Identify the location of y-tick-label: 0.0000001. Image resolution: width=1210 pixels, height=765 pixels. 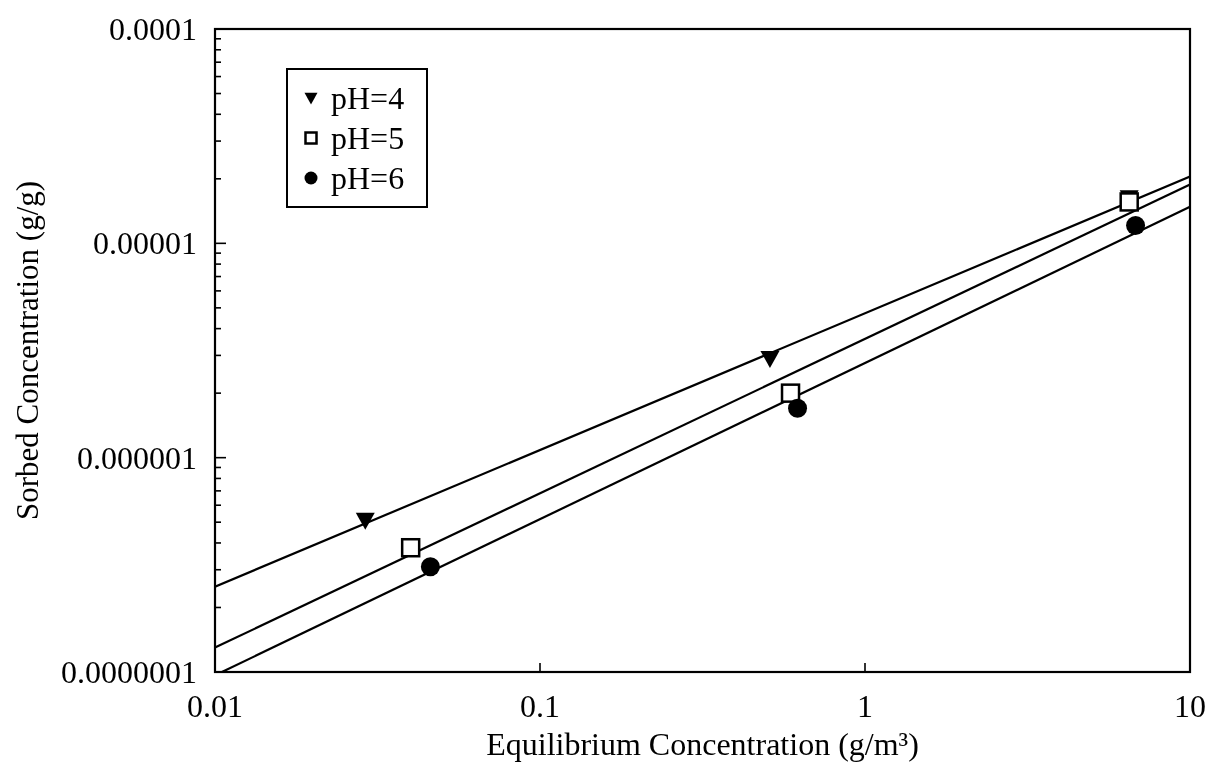
(129, 672).